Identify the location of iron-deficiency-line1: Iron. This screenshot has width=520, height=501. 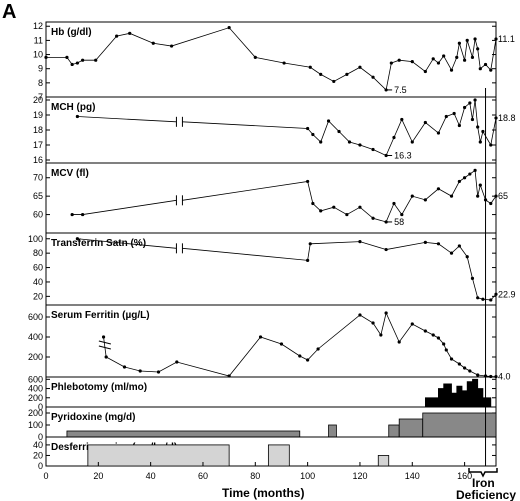
(483, 483).